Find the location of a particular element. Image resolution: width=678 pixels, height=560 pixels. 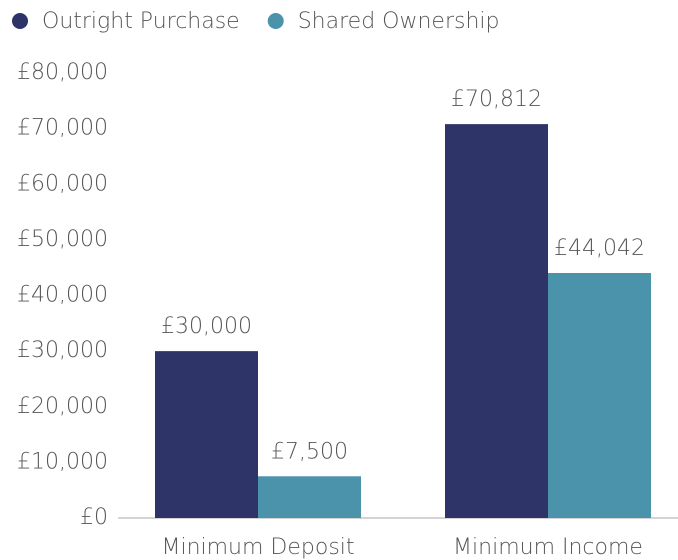

data-label: £44,042 is located at coordinates (599, 248).